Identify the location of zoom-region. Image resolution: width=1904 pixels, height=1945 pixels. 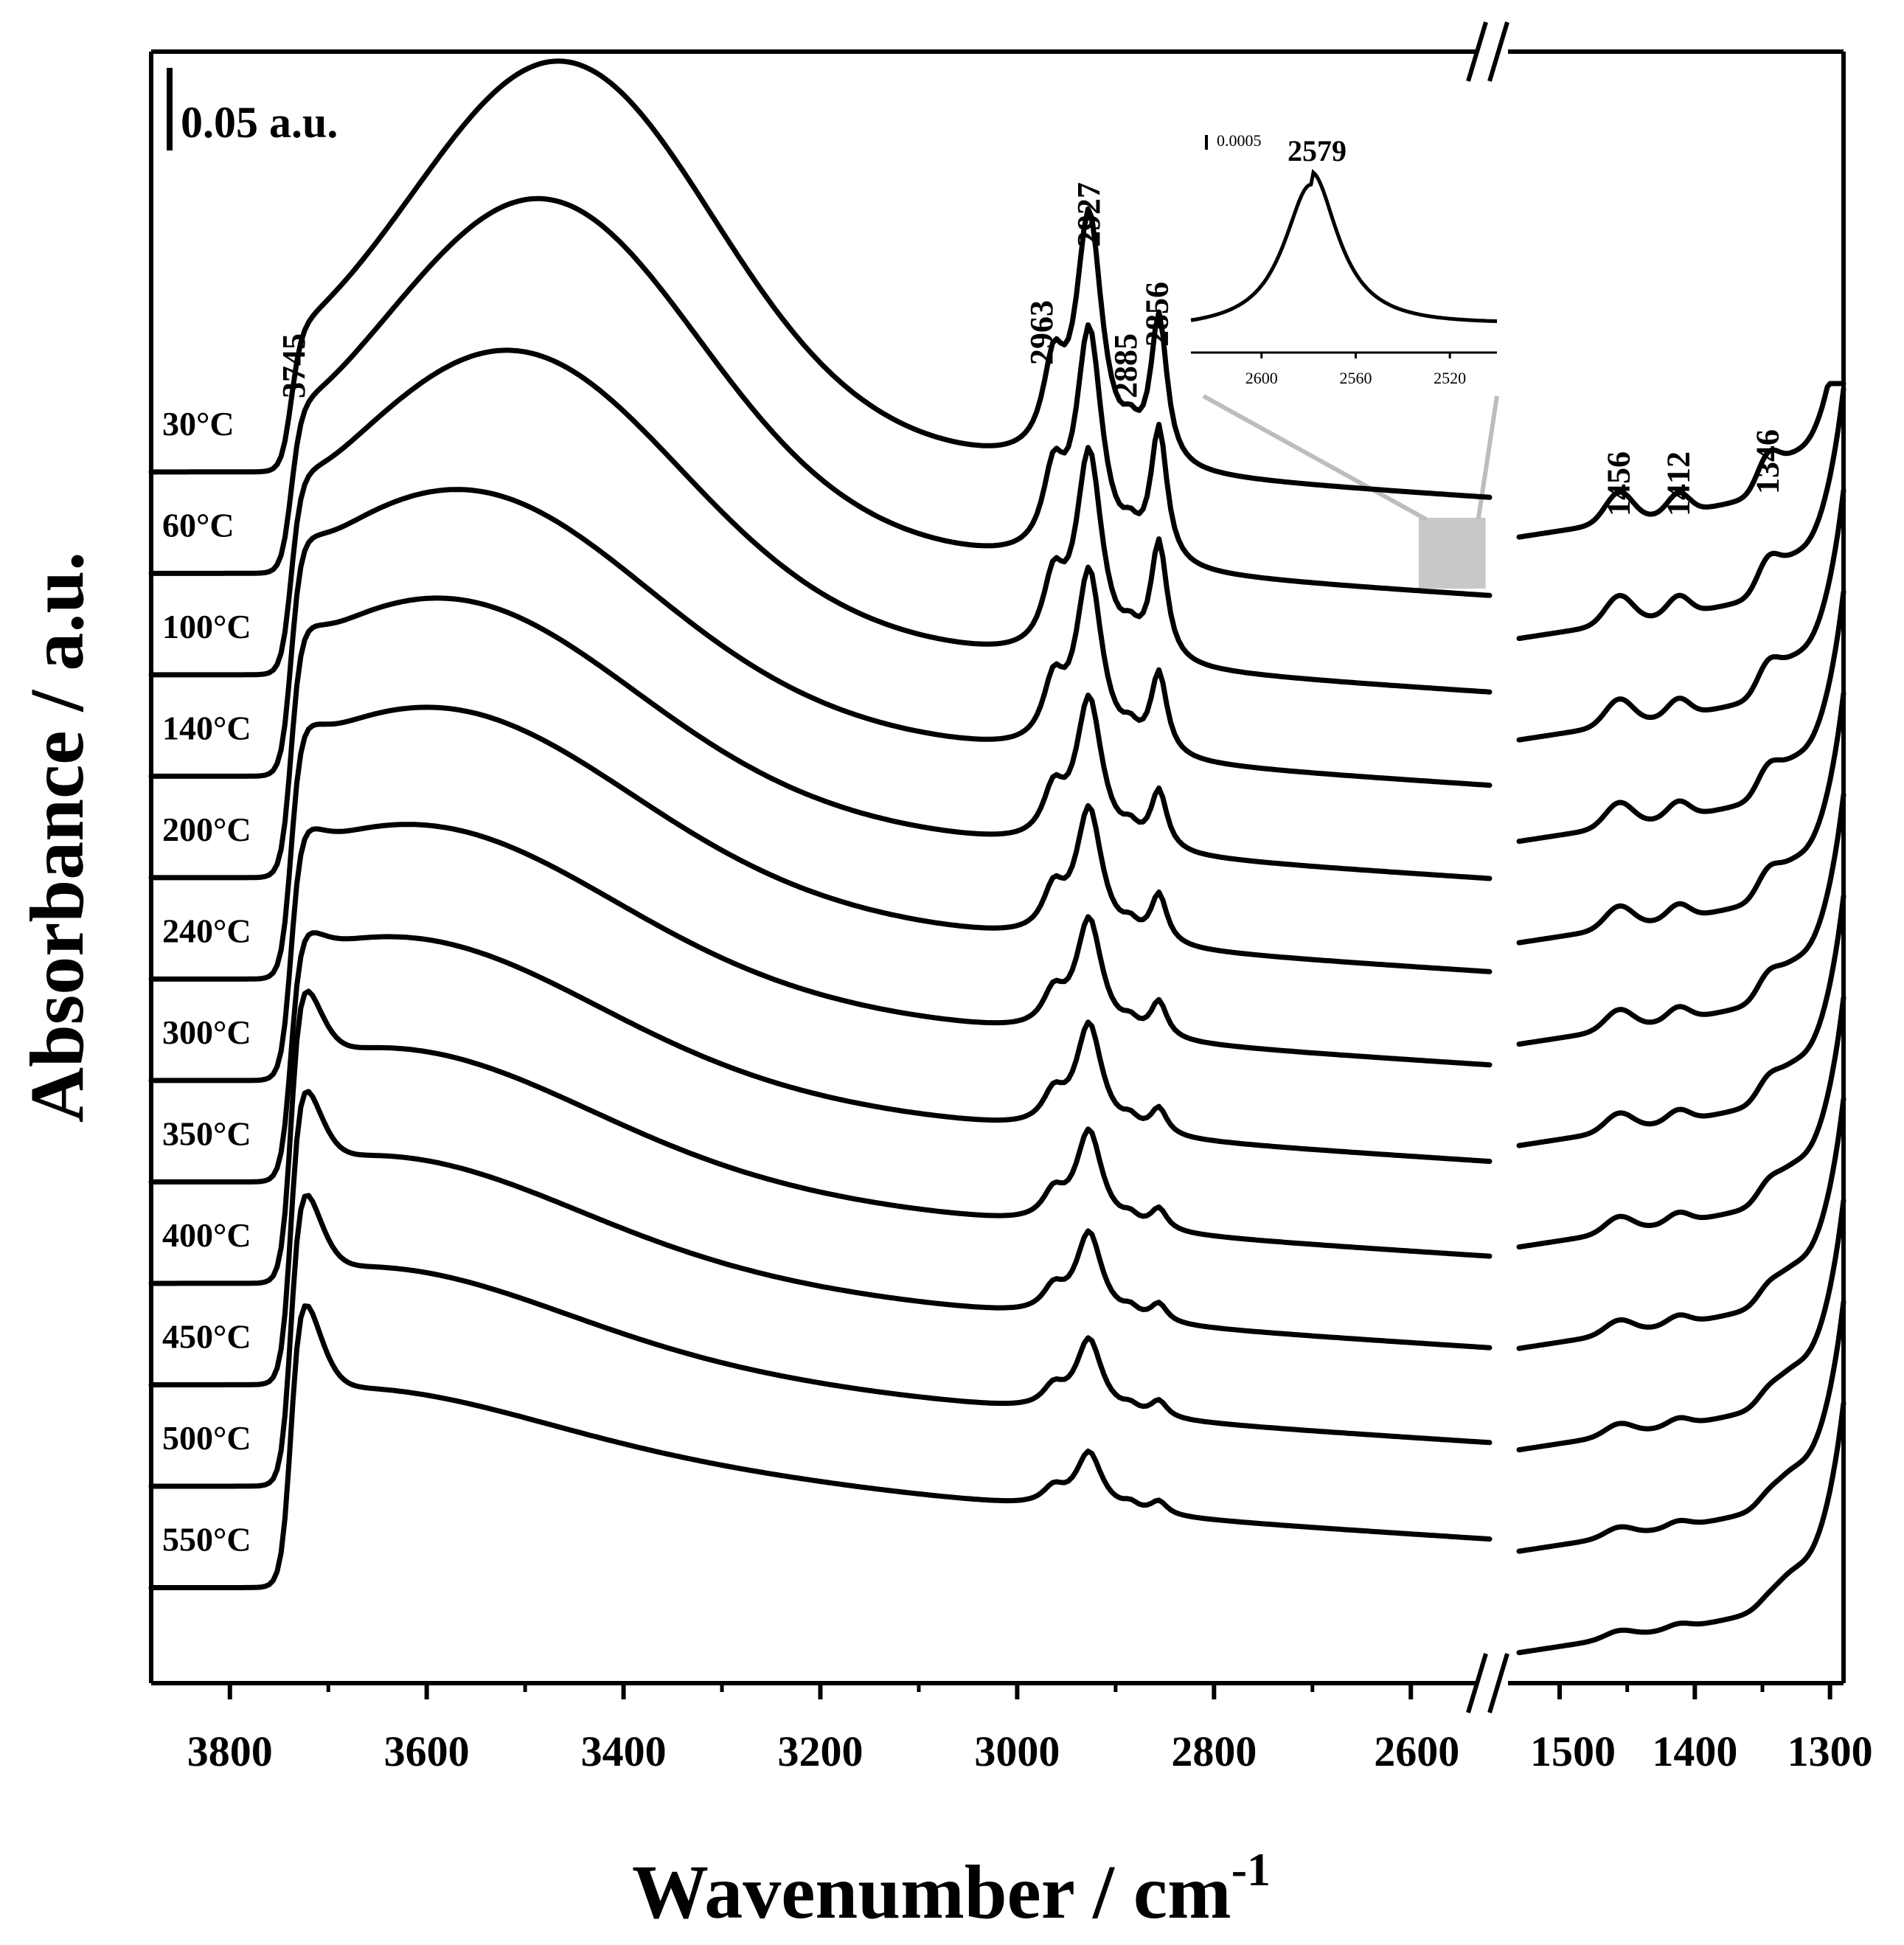
(1452, 553).